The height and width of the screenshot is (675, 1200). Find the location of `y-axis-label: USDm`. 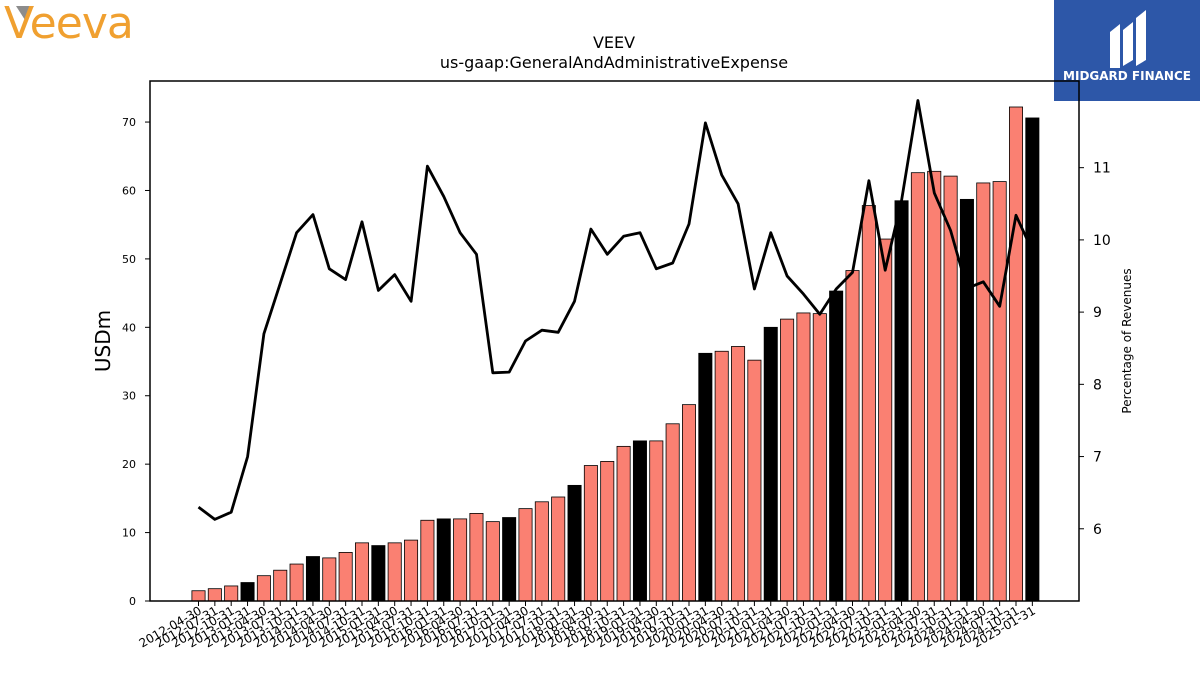

y-axis-label: USDm is located at coordinates (103, 341).